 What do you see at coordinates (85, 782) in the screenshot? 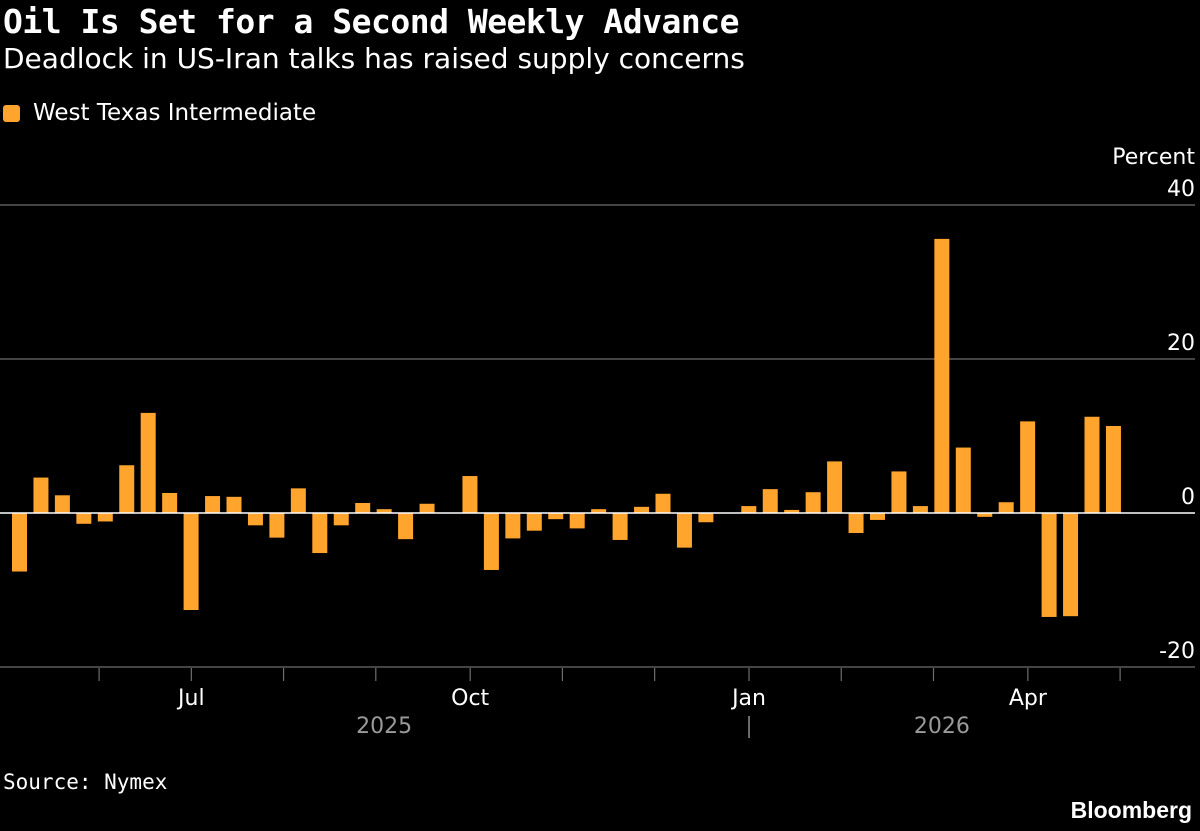
I see `source-note: Source: Nymex` at bounding box center [85, 782].